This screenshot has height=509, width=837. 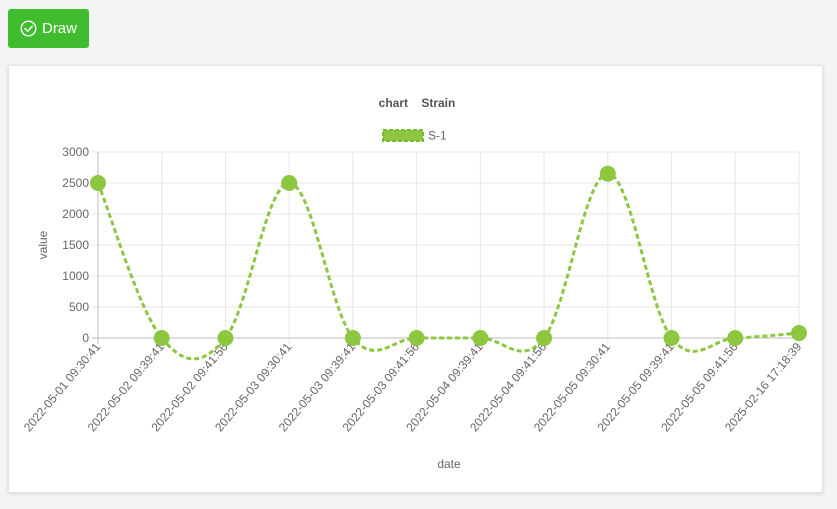 What do you see at coordinates (28, 28) in the screenshot?
I see `check-circle-icon` at bounding box center [28, 28].